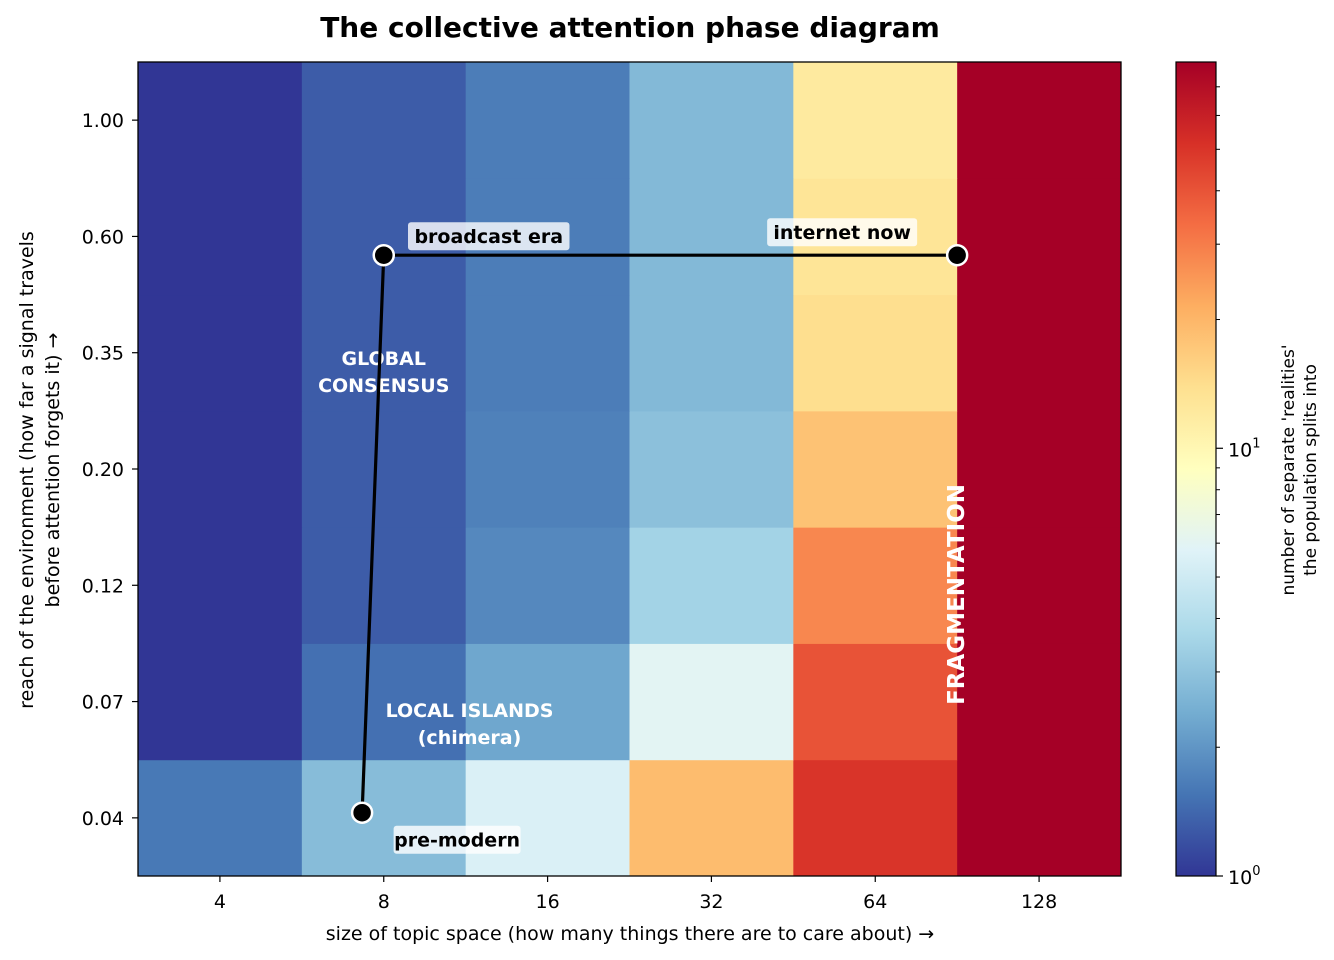 Image resolution: width=1334 pixels, height=960 pixels. I want to click on y-axis-ticks: 0.04 0.07 0.12 0.20 0.35 0.60 1.00, so click(110, 470).